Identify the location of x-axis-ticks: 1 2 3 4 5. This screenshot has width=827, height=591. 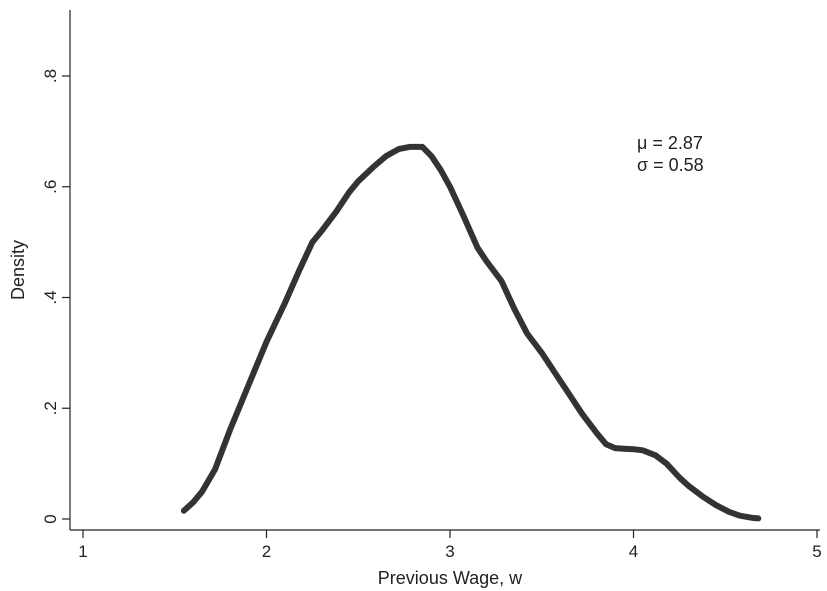
(450, 545).